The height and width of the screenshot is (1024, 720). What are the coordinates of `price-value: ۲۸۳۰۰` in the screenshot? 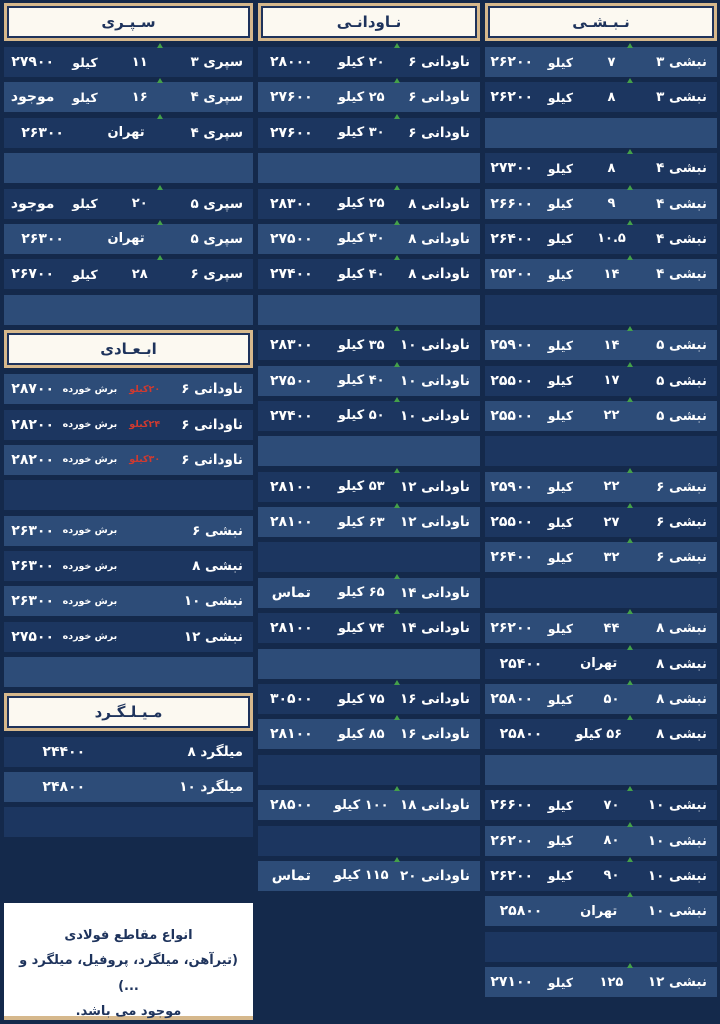 It's located at (291, 345).